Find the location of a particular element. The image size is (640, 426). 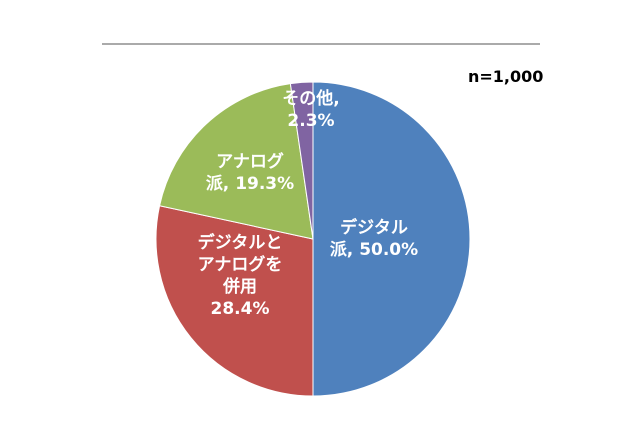

sample-size-label: n=1,000 is located at coordinates (505, 76).